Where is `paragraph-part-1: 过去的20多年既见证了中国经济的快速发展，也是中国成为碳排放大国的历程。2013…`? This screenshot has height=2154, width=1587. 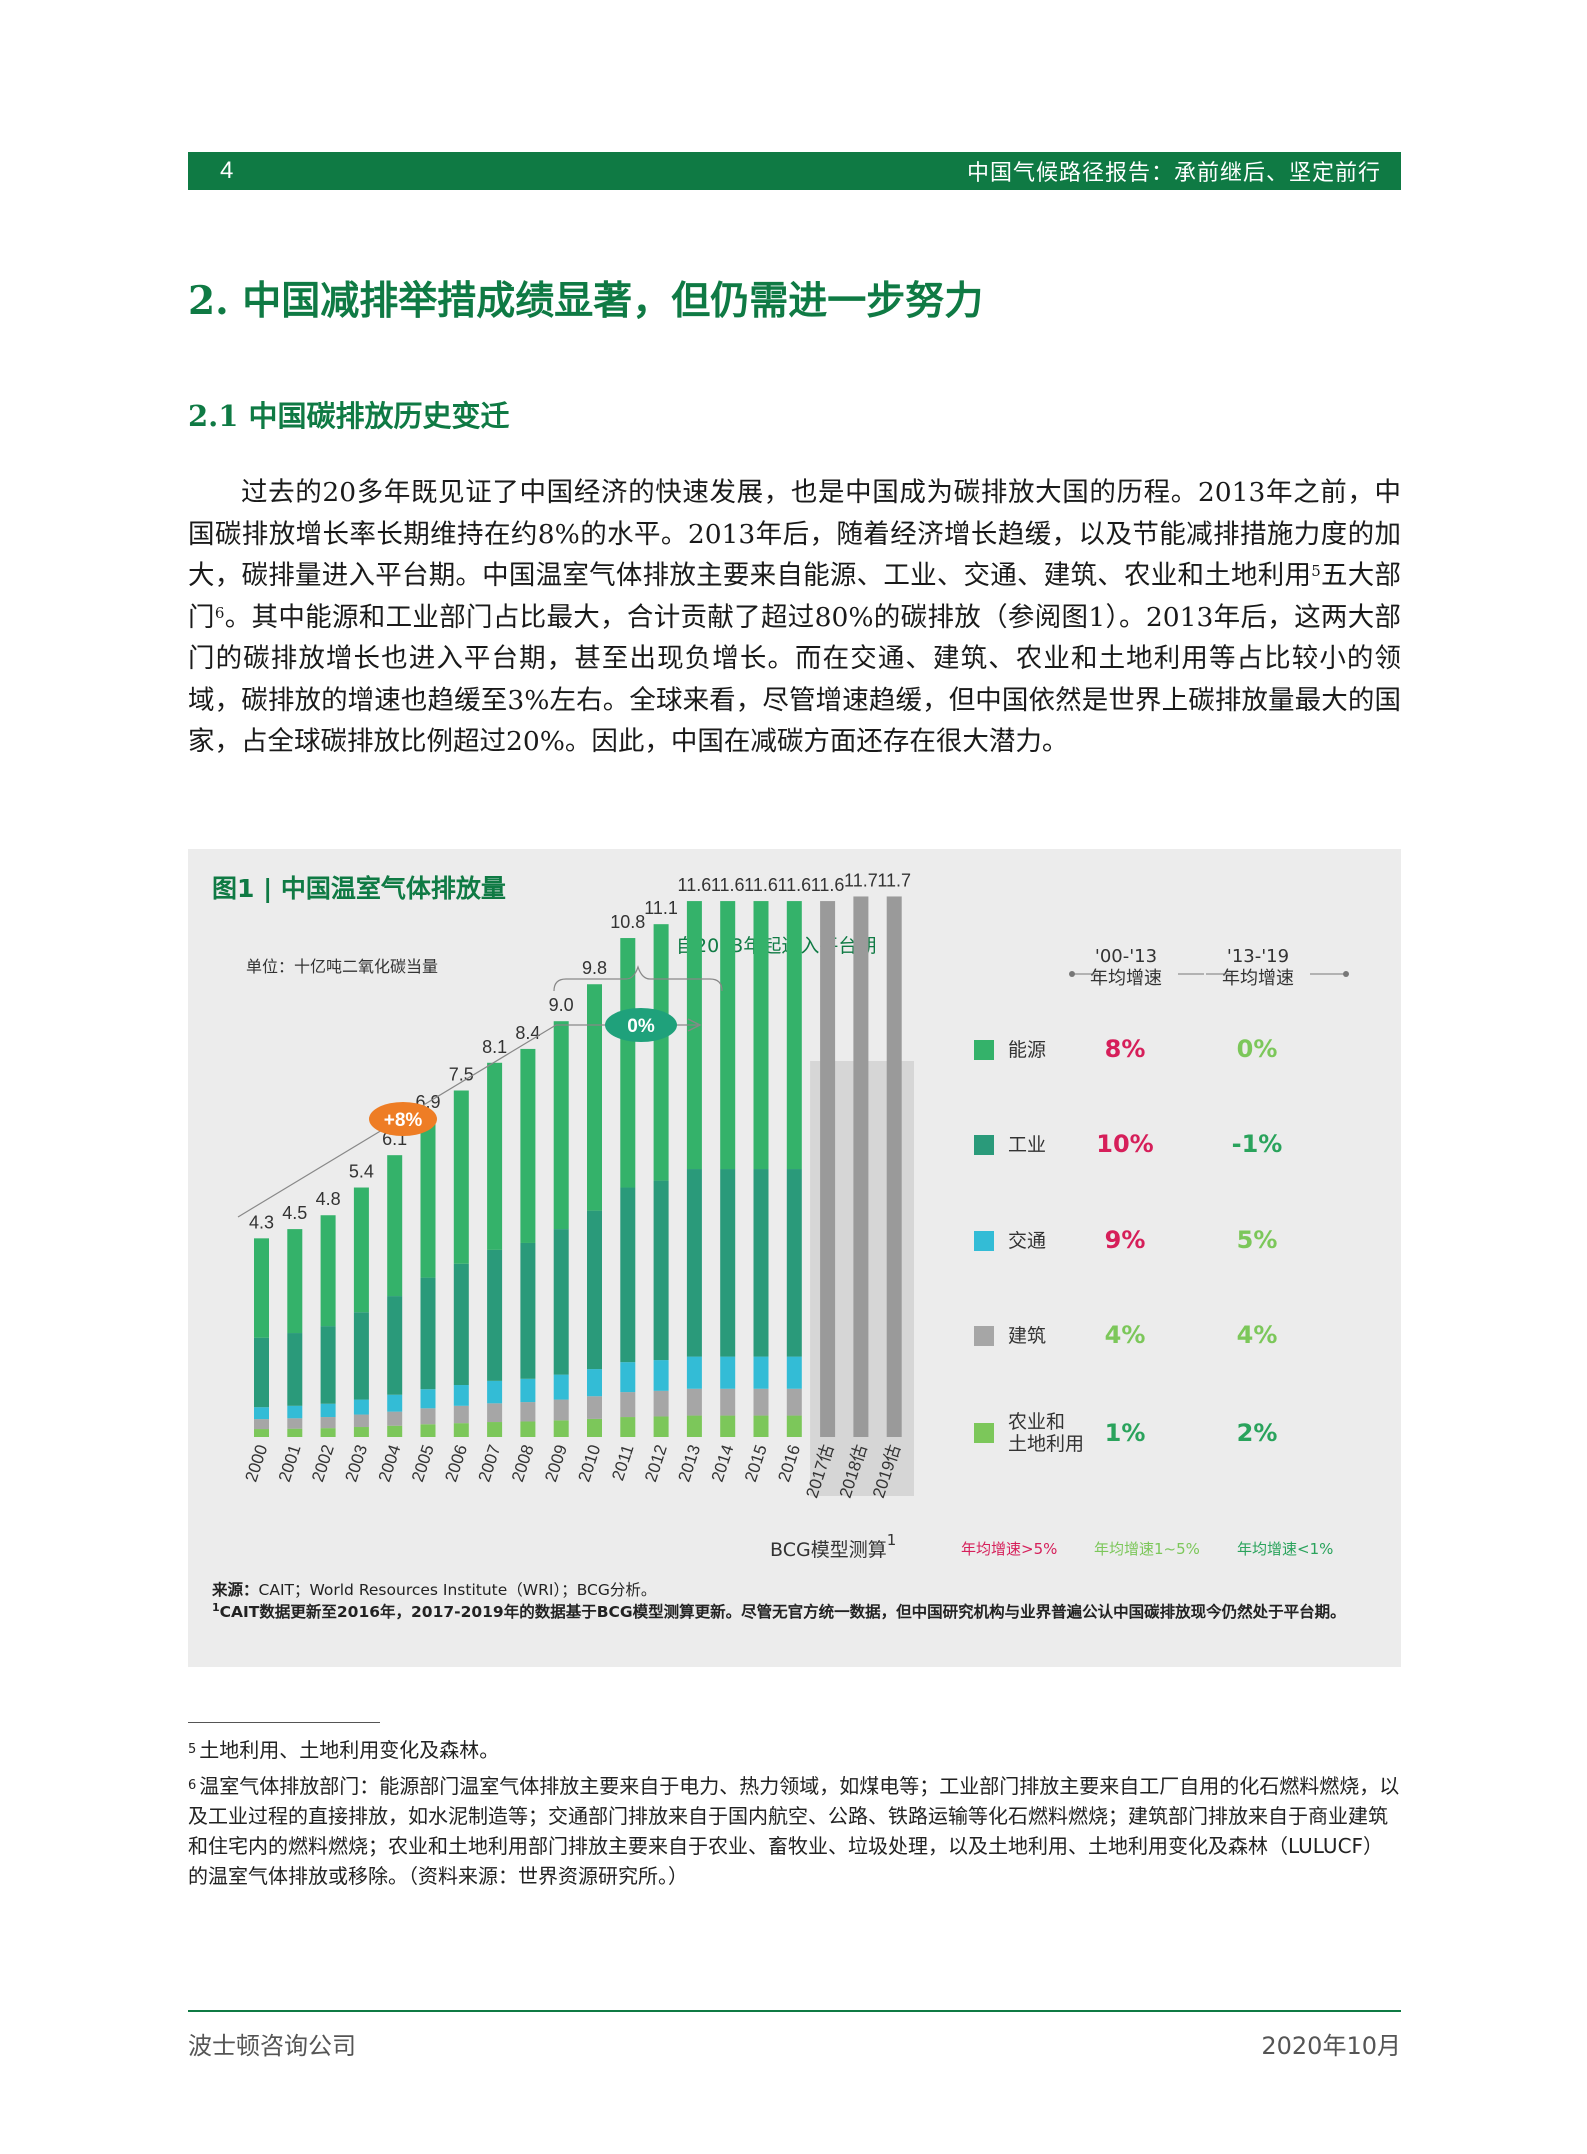
paragraph-part-1: 过去的20多年既见证了中国经济的快速发展，也是中国成为碳排放大国的历程。2013… is located at coordinates (794, 534).